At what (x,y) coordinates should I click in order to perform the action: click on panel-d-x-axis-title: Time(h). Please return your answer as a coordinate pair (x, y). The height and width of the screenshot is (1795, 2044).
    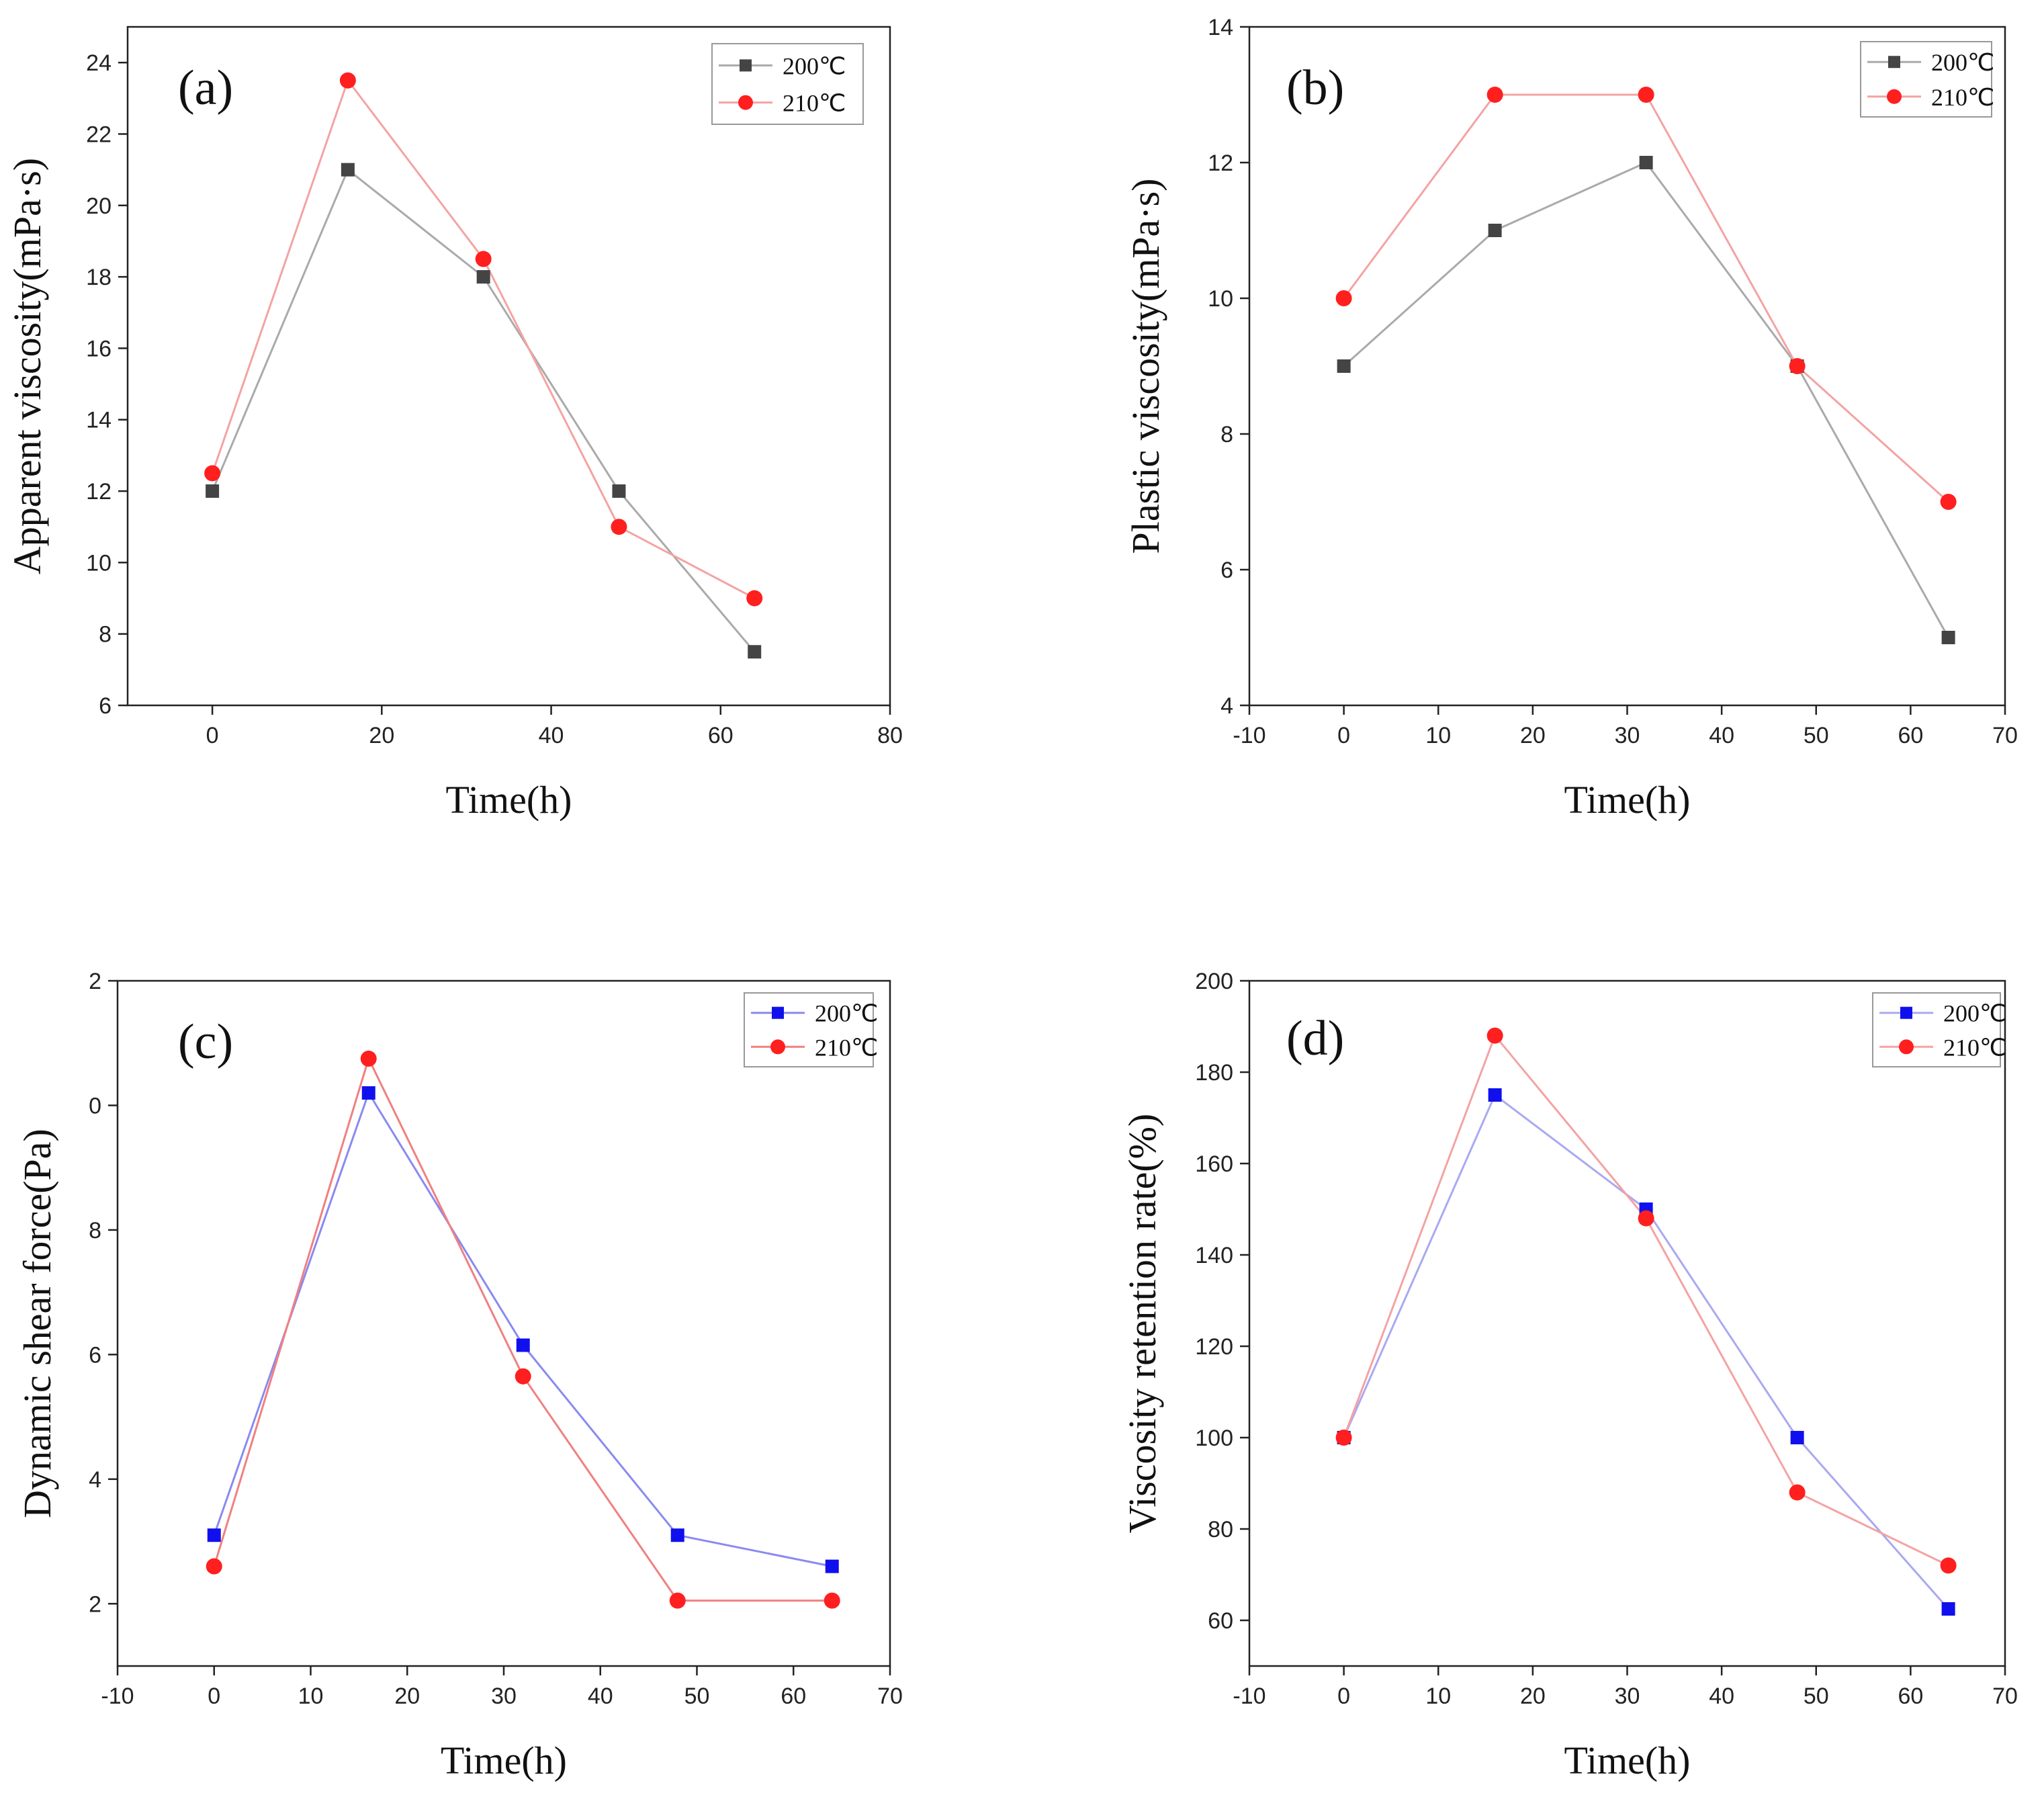
    Looking at the image, I should click on (1627, 1760).